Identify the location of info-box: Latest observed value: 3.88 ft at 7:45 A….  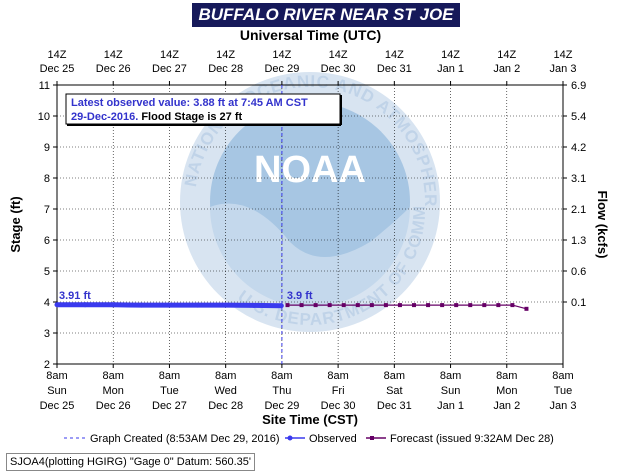
(203, 109).